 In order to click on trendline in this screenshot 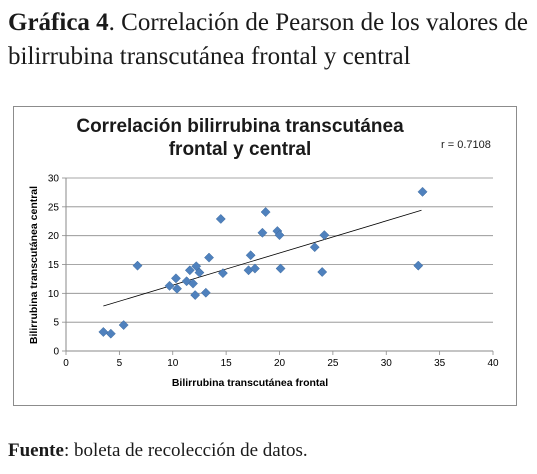, I will do `click(262, 258)`.